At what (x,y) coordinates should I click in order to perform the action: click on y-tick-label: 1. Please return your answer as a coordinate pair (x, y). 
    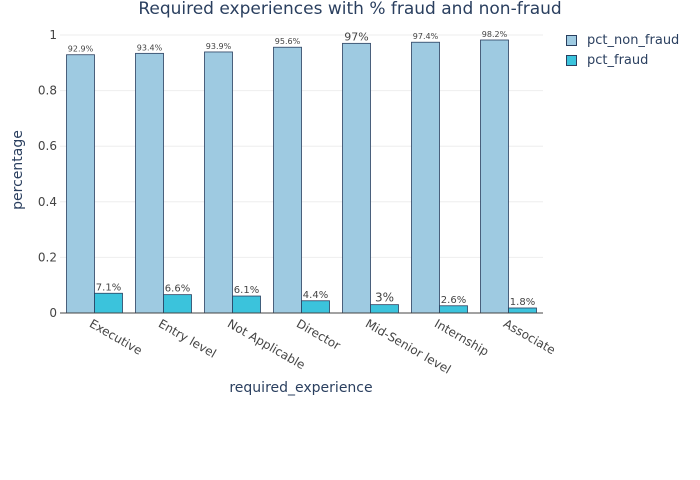
    Looking at the image, I should click on (53, 35).